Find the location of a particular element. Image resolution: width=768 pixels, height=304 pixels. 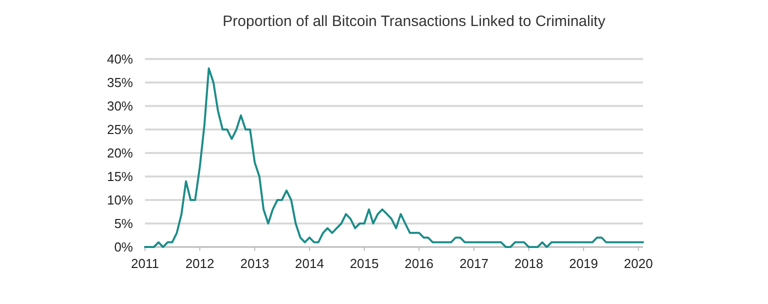

x-tick-label: 2019 is located at coordinates (583, 263).